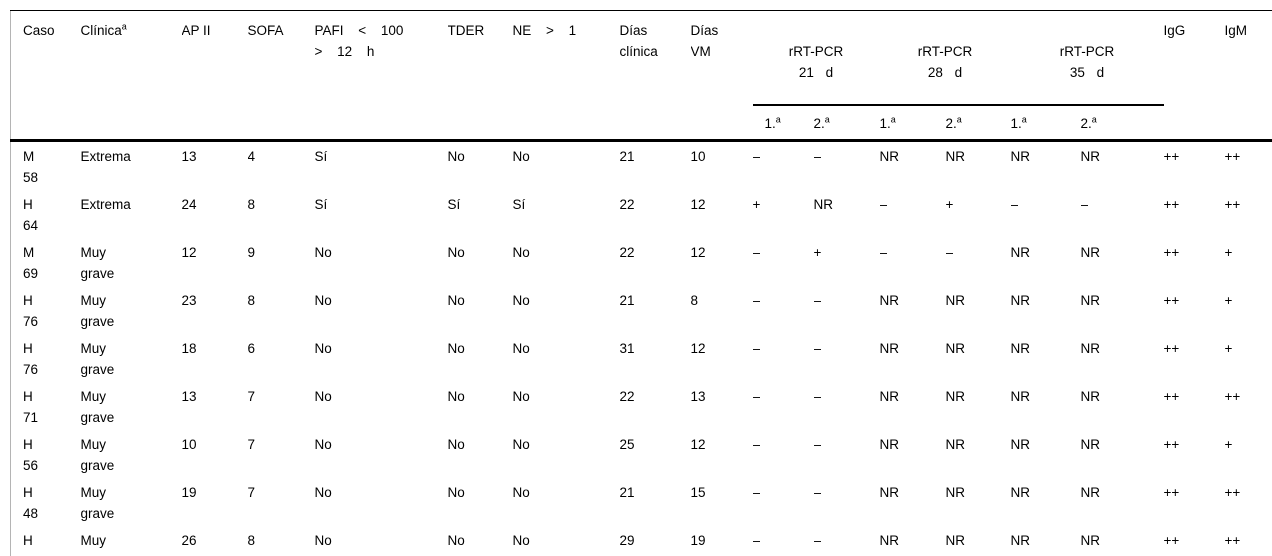 This screenshot has width=1272, height=556. Describe the element at coordinates (101, 30) in the screenshot. I see `col-header-clinica-label: Clínica` at that location.